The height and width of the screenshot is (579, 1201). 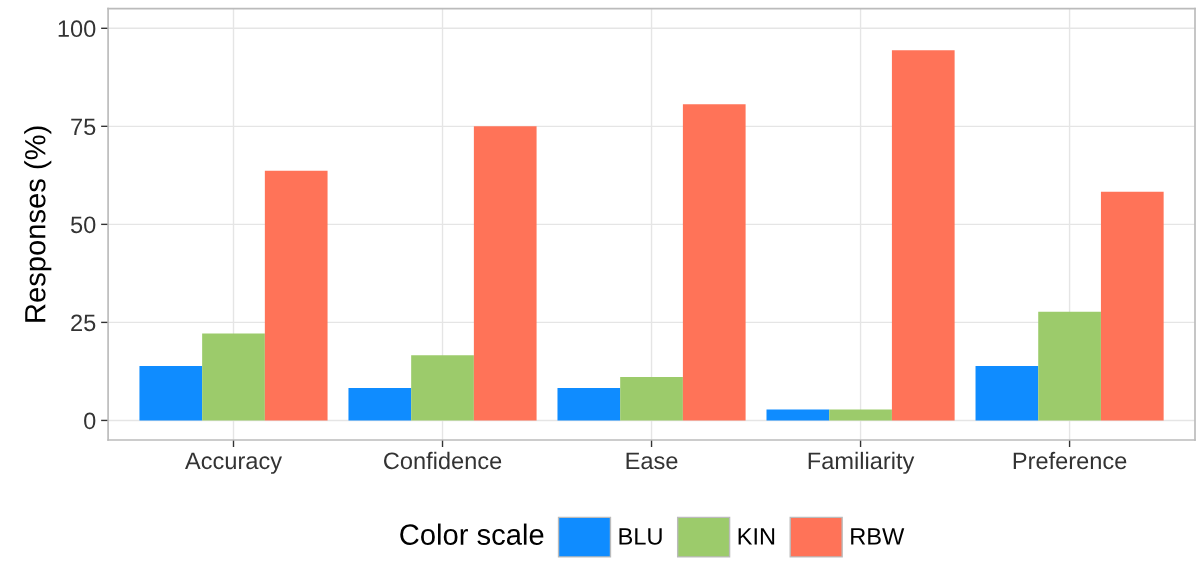 What do you see at coordinates (83, 225) in the screenshot?
I see `y-tick-label: 50` at bounding box center [83, 225].